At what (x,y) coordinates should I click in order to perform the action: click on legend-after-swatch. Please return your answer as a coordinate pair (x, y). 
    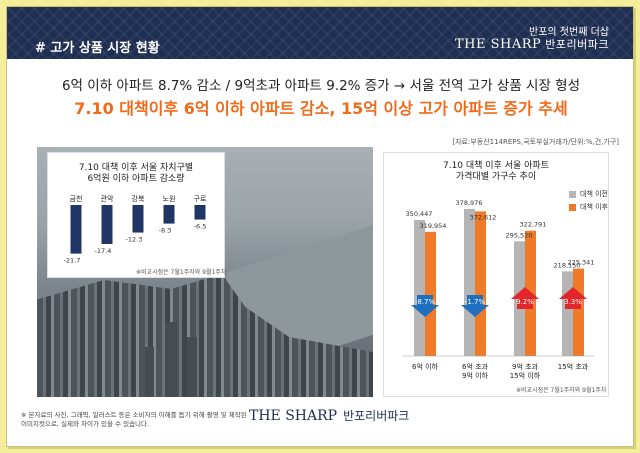
    Looking at the image, I should click on (572, 207).